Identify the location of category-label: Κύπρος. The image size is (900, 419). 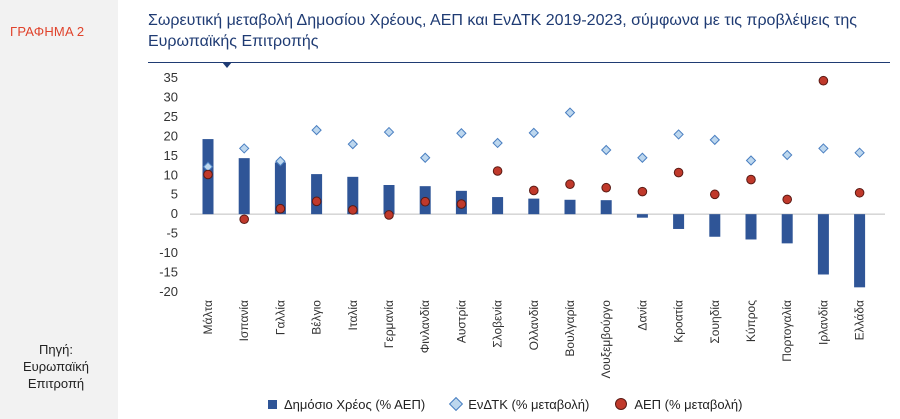
(751, 321).